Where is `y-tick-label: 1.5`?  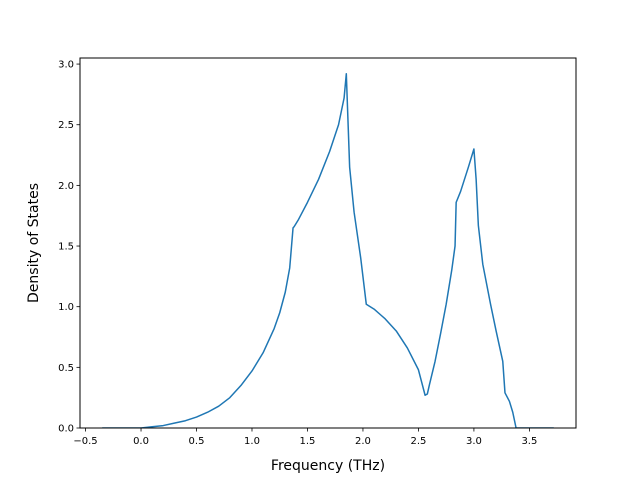
y-tick-label: 1.5 is located at coordinates (66, 247).